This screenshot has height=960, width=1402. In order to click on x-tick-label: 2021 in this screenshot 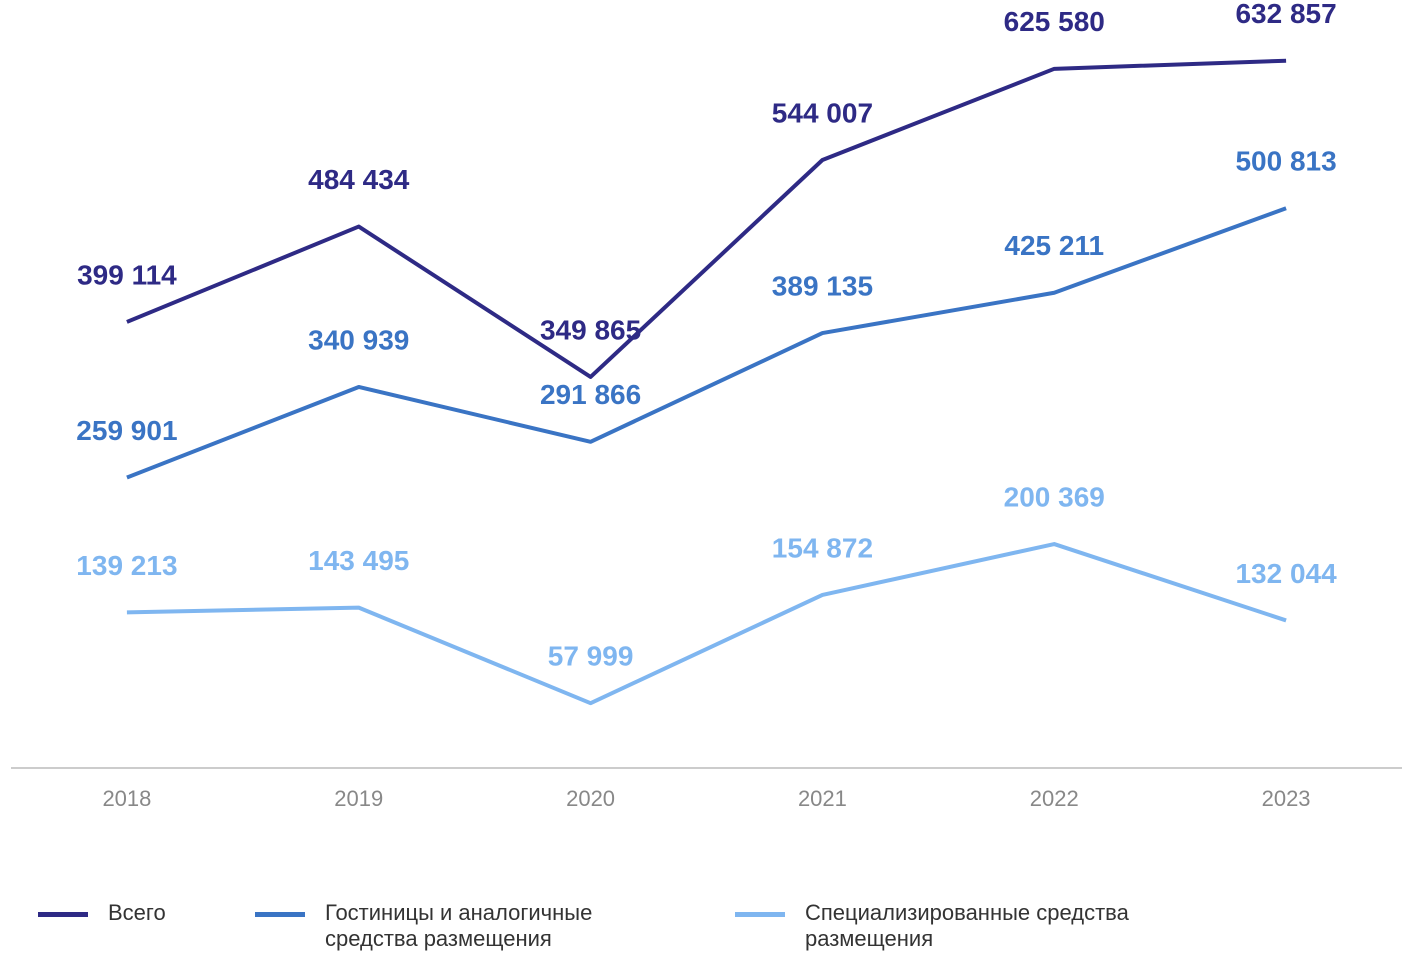, I will do `click(822, 798)`.